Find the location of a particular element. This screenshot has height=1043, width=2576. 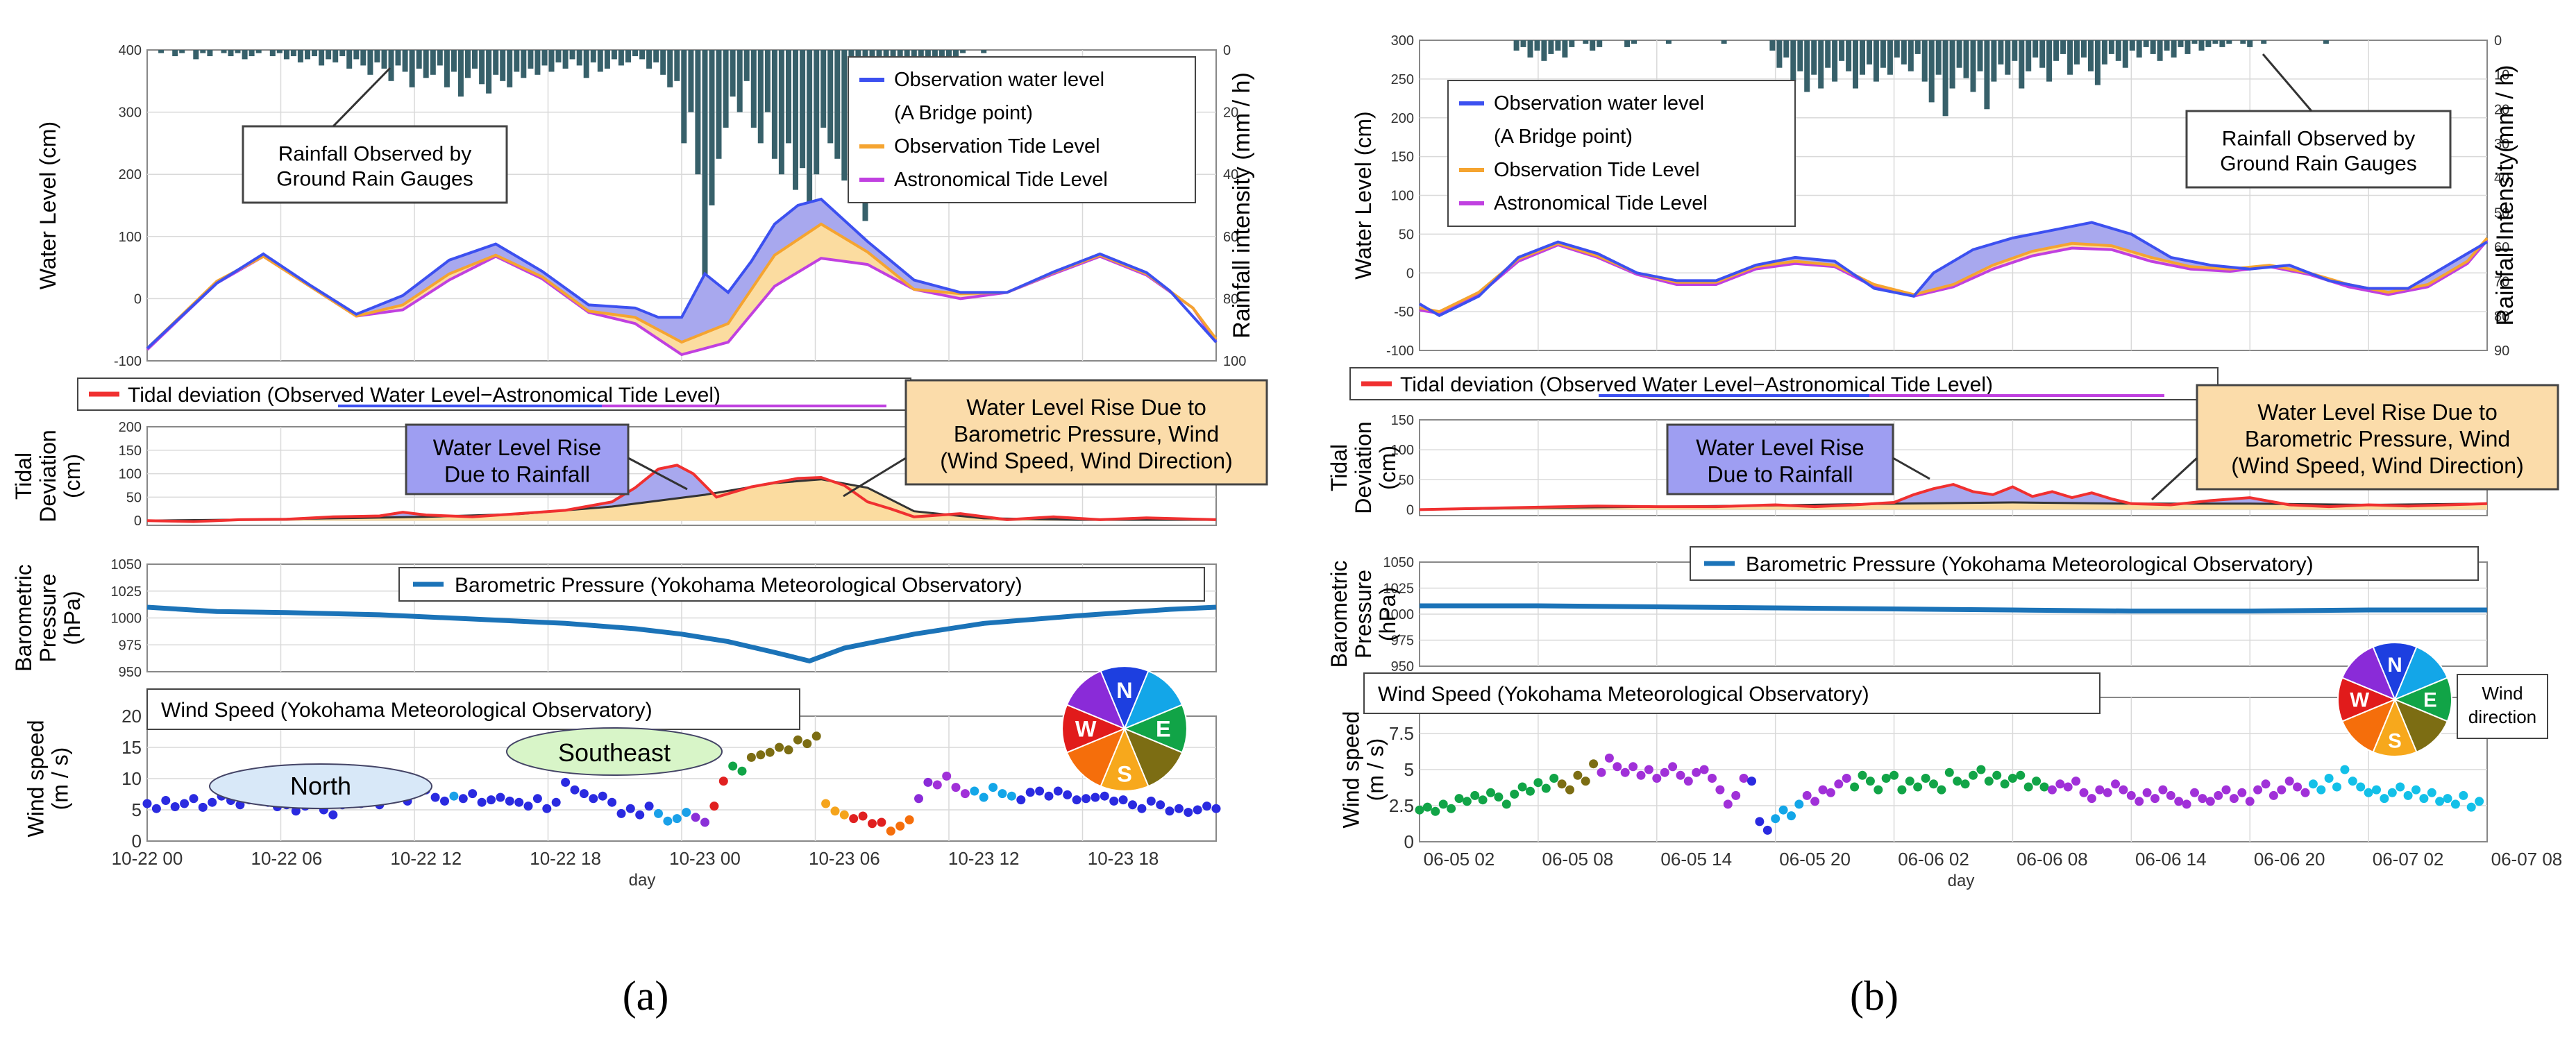

wind-direction-label: direction is located at coordinates (2502, 717).